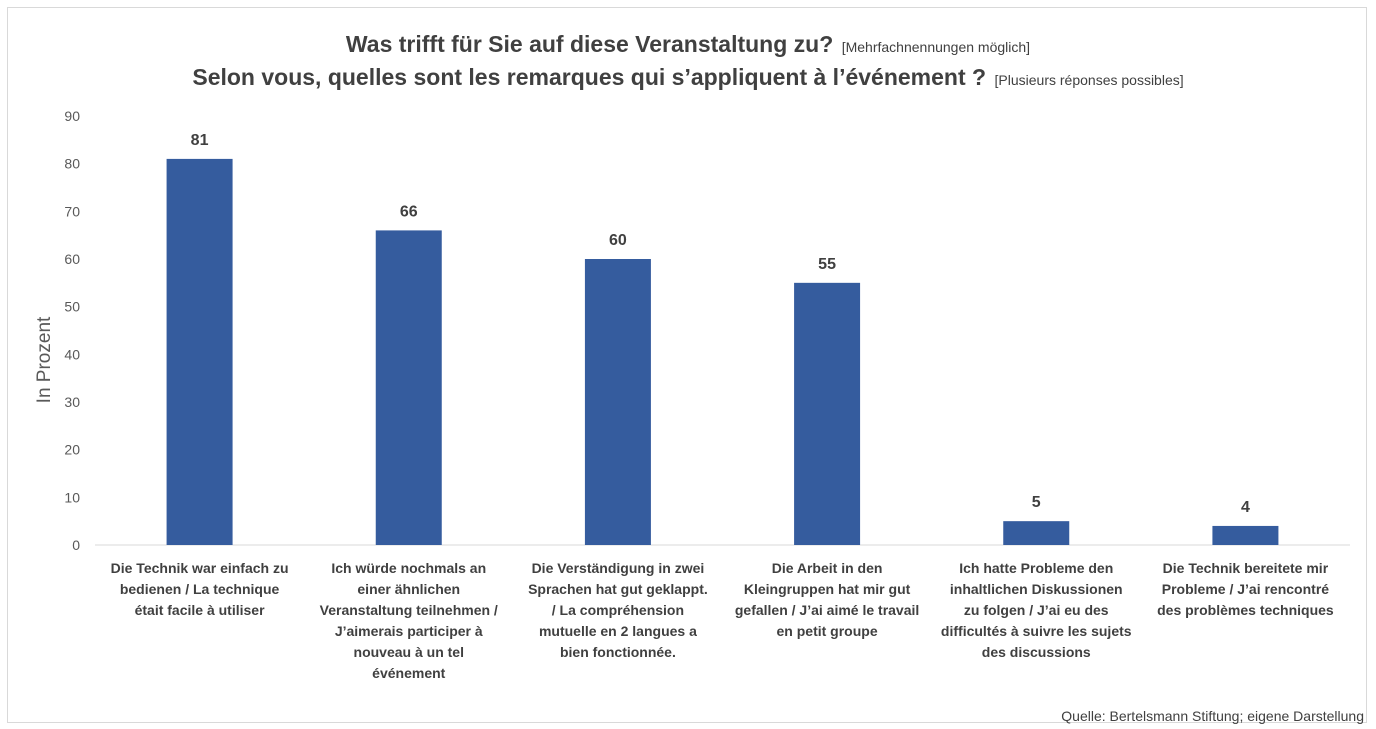 The width and height of the screenshot is (1376, 729). What do you see at coordinates (618, 240) in the screenshot?
I see `data-label: 60` at bounding box center [618, 240].